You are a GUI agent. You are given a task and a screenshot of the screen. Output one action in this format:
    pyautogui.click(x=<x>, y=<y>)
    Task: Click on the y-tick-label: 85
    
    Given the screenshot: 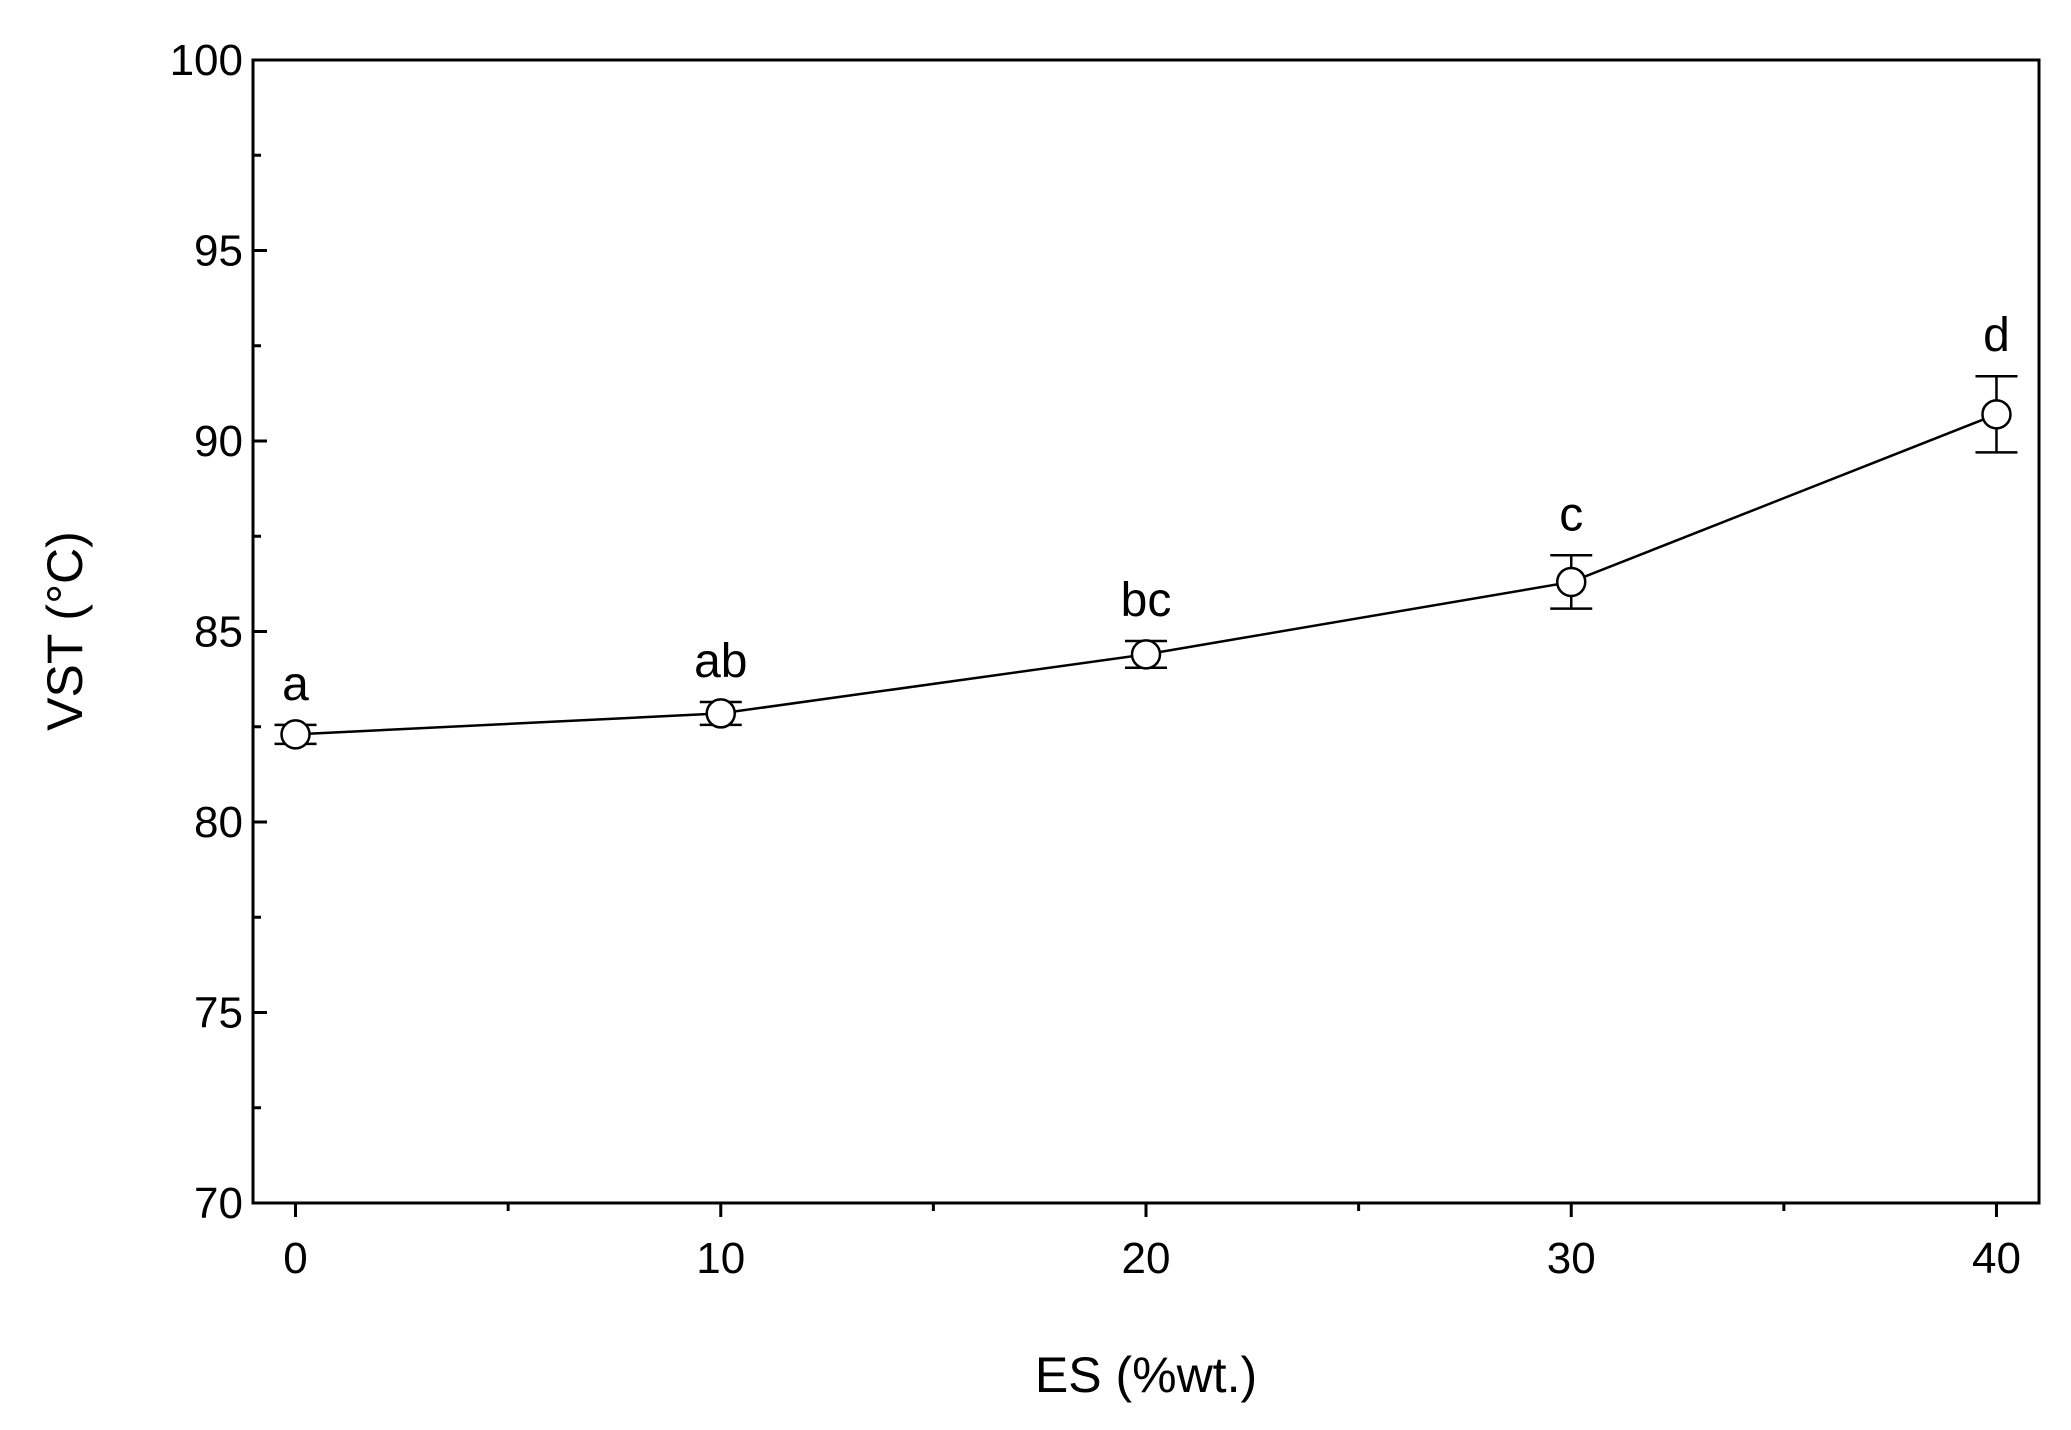 What is the action you would take?
    pyautogui.click(x=218, y=632)
    